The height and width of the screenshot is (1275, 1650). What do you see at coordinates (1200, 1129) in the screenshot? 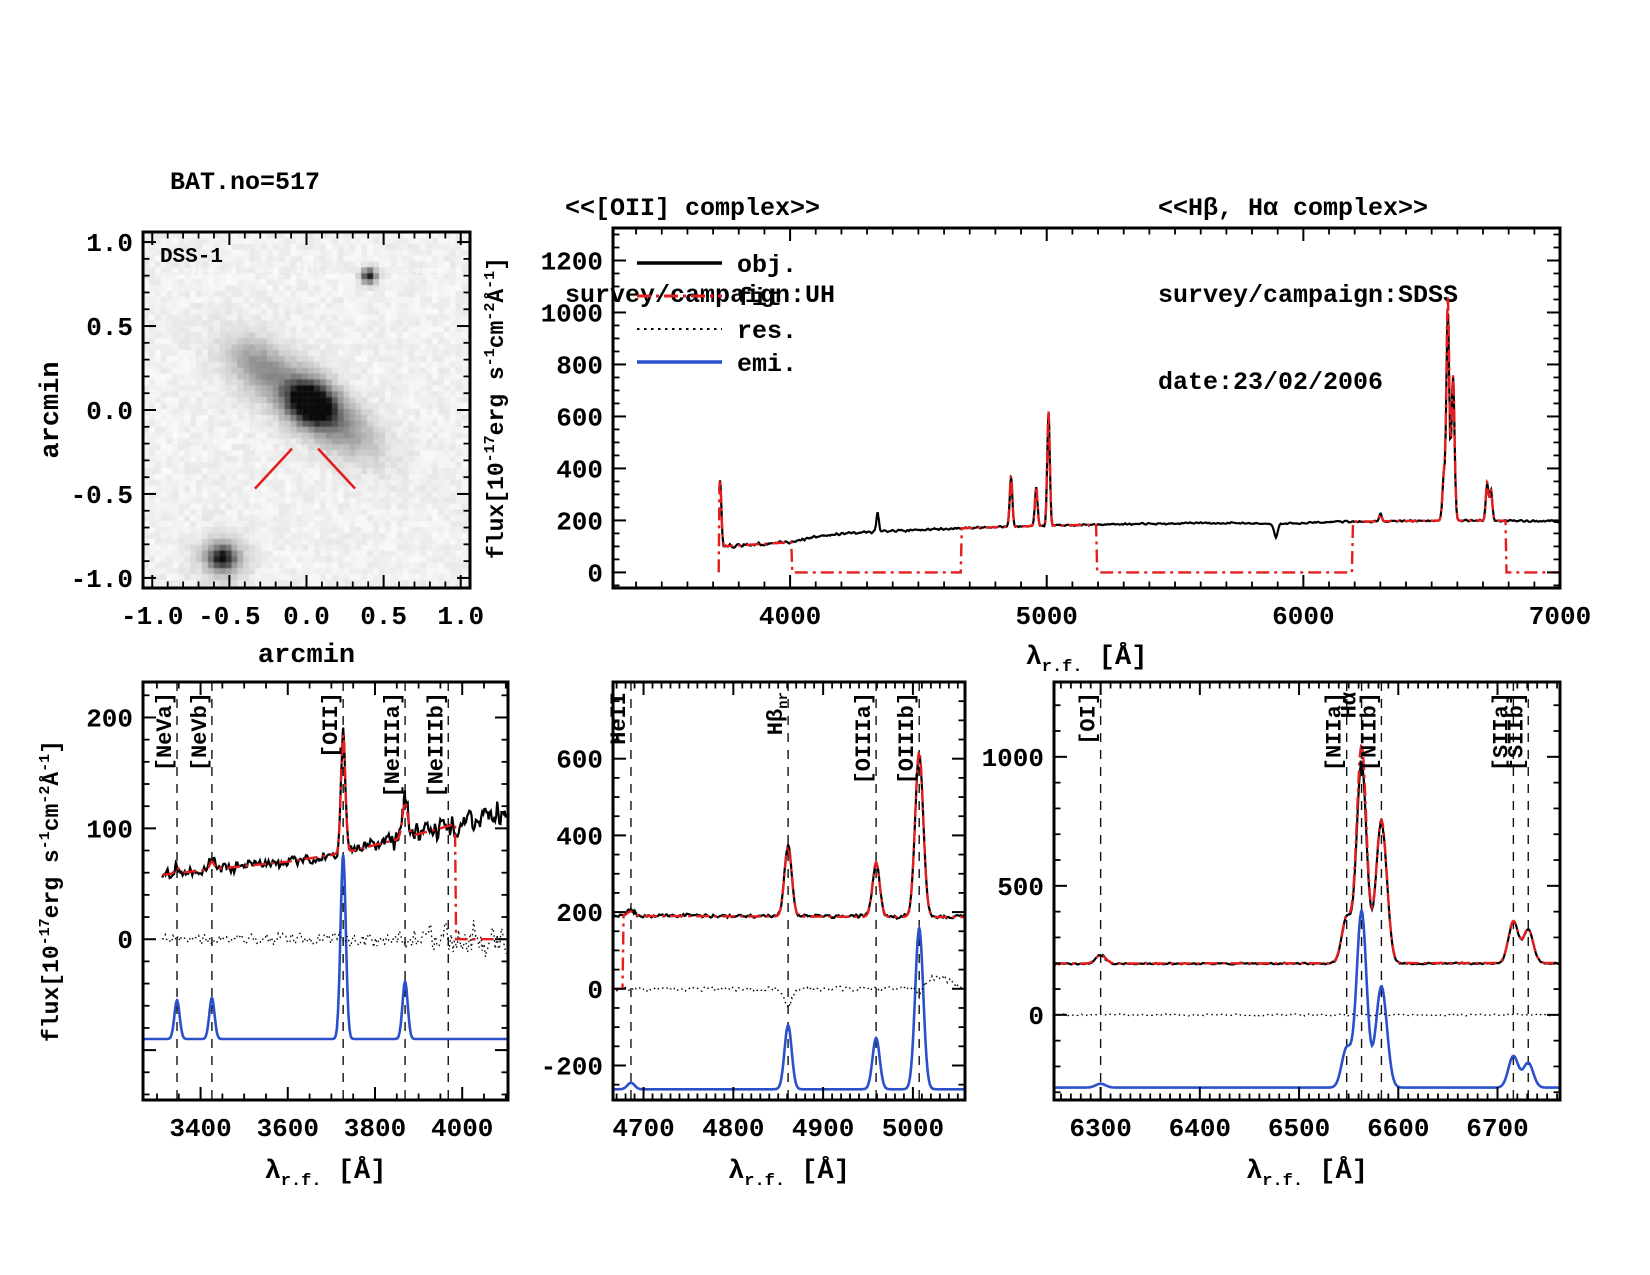
I see `x-tick-label: 6400` at bounding box center [1200, 1129].